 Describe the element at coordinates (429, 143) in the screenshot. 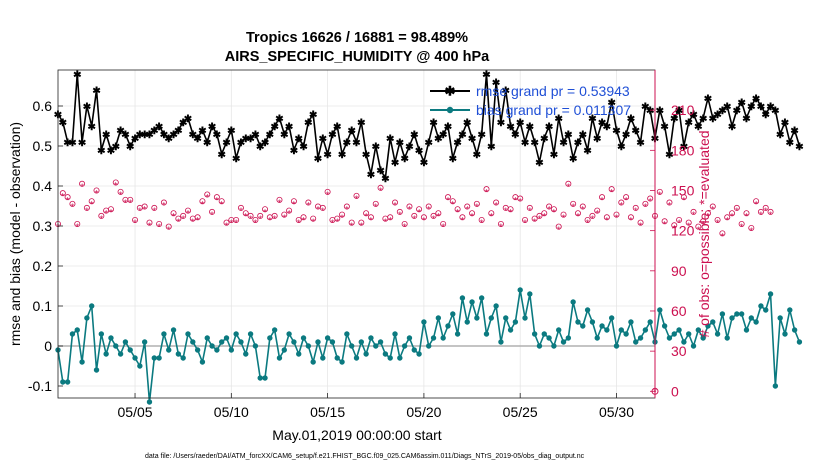

I see `rmse-point-77: ✱` at that location.